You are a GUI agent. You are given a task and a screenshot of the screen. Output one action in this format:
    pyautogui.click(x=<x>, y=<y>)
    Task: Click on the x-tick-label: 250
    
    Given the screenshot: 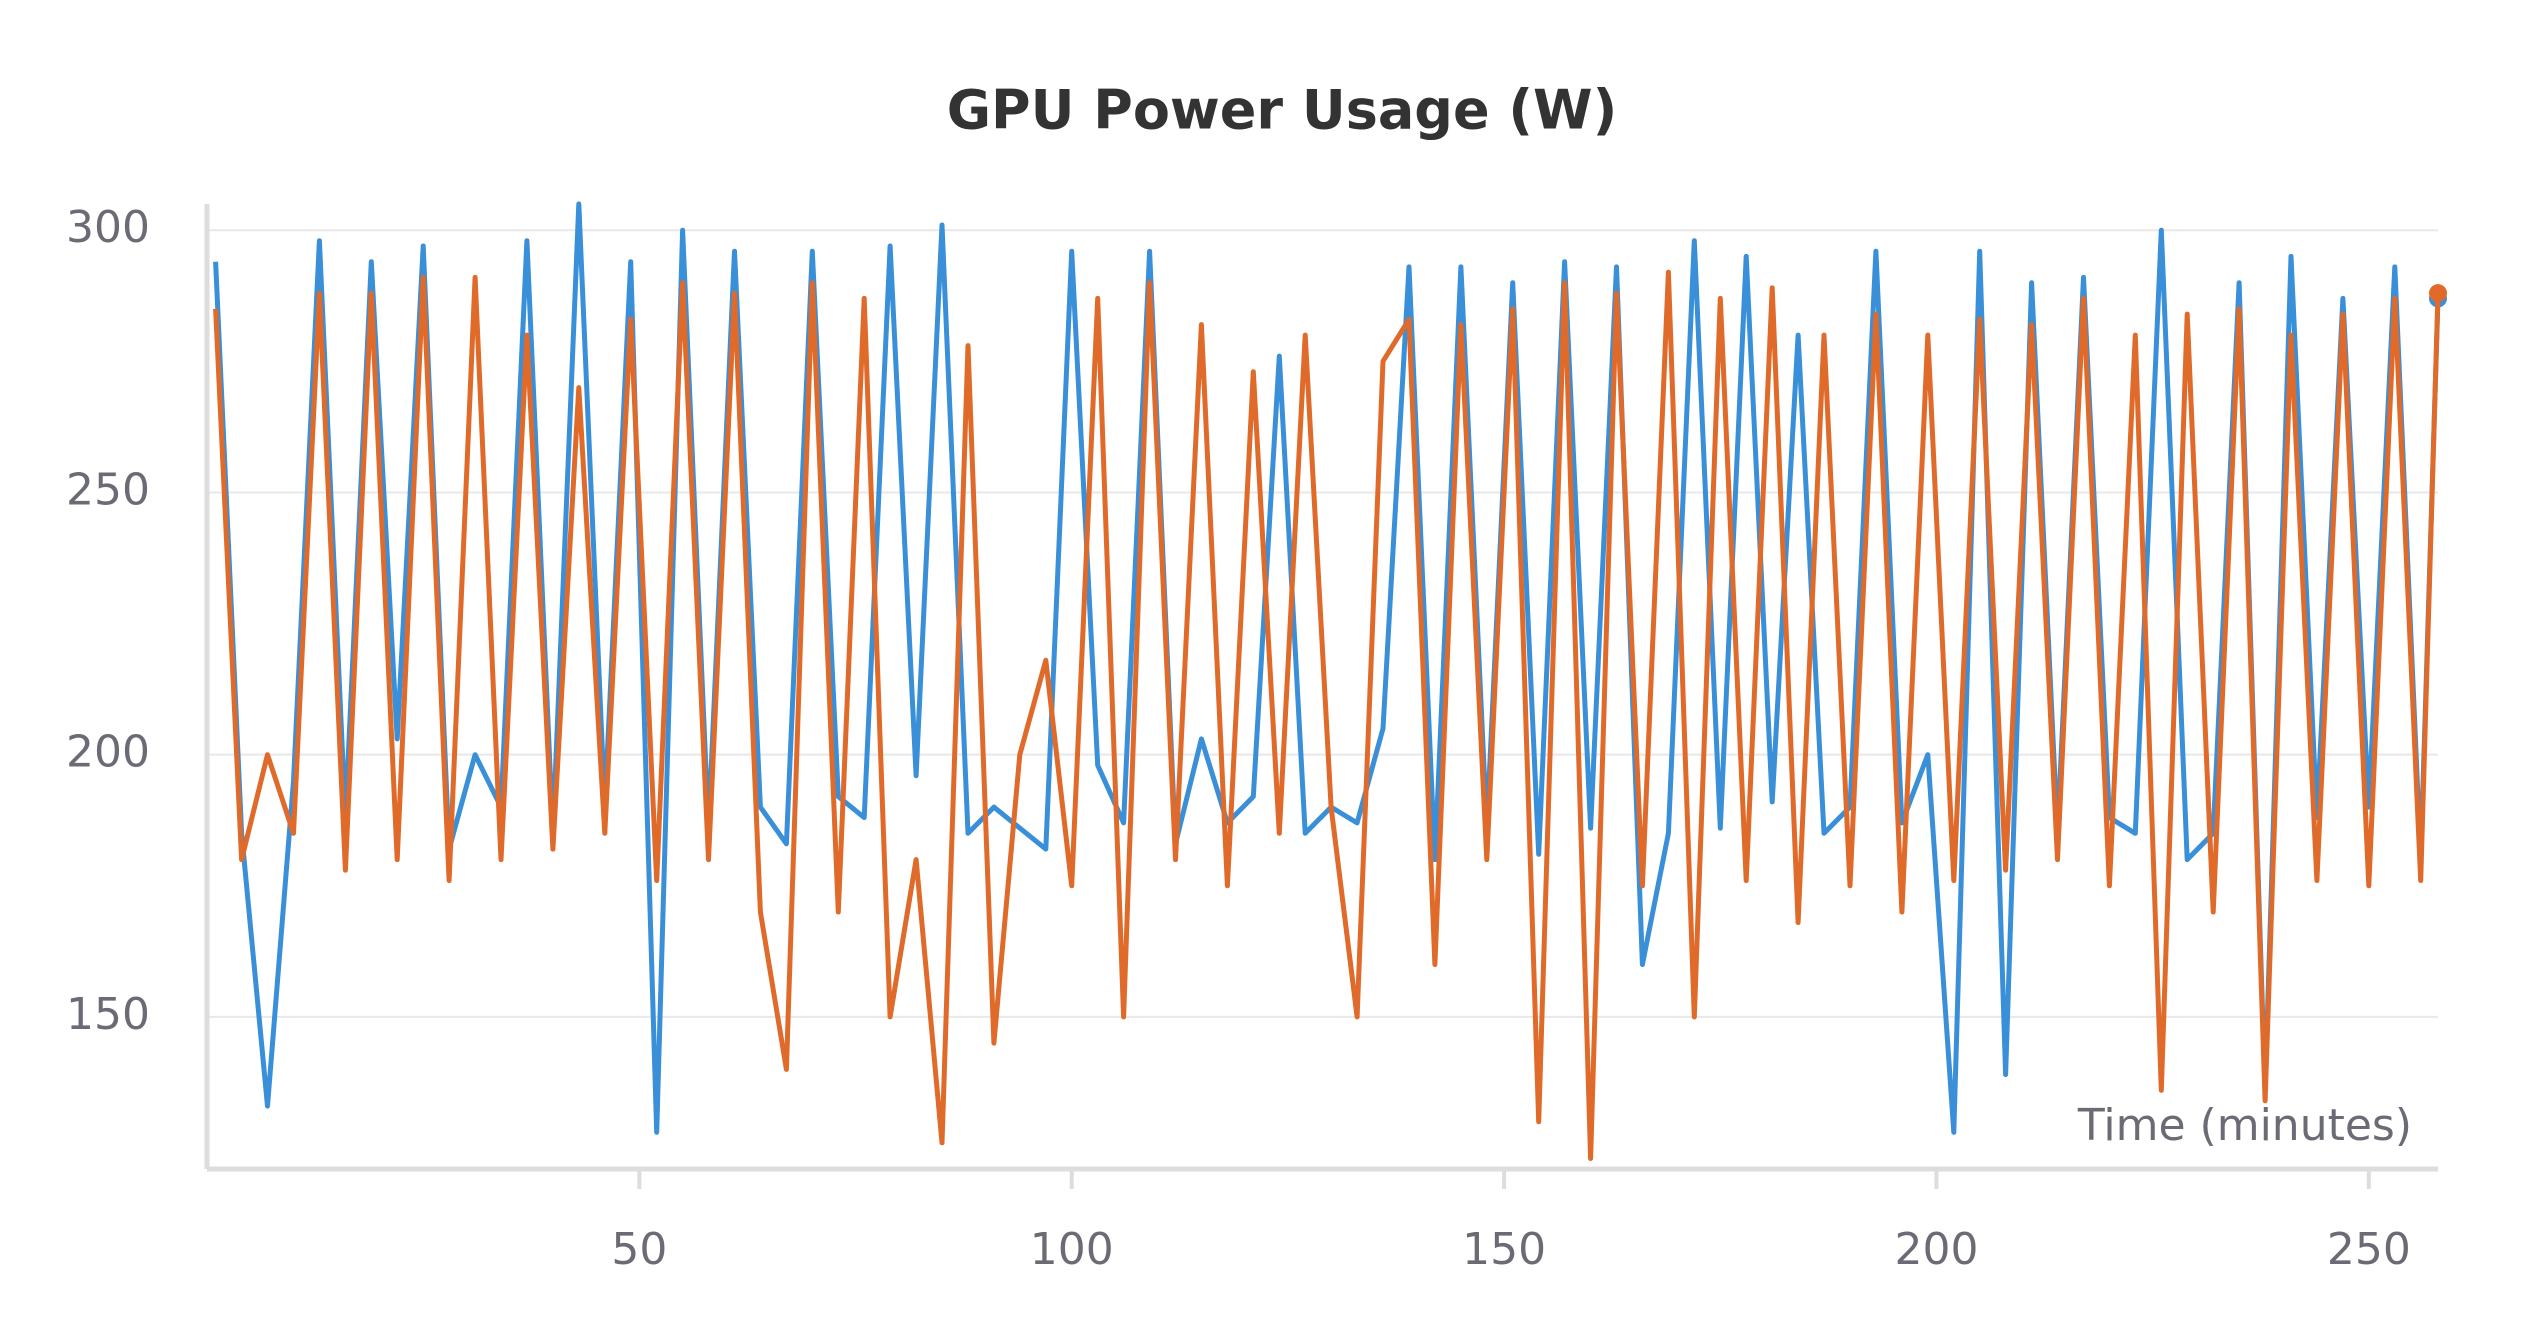 What is the action you would take?
    pyautogui.click(x=2369, y=1249)
    